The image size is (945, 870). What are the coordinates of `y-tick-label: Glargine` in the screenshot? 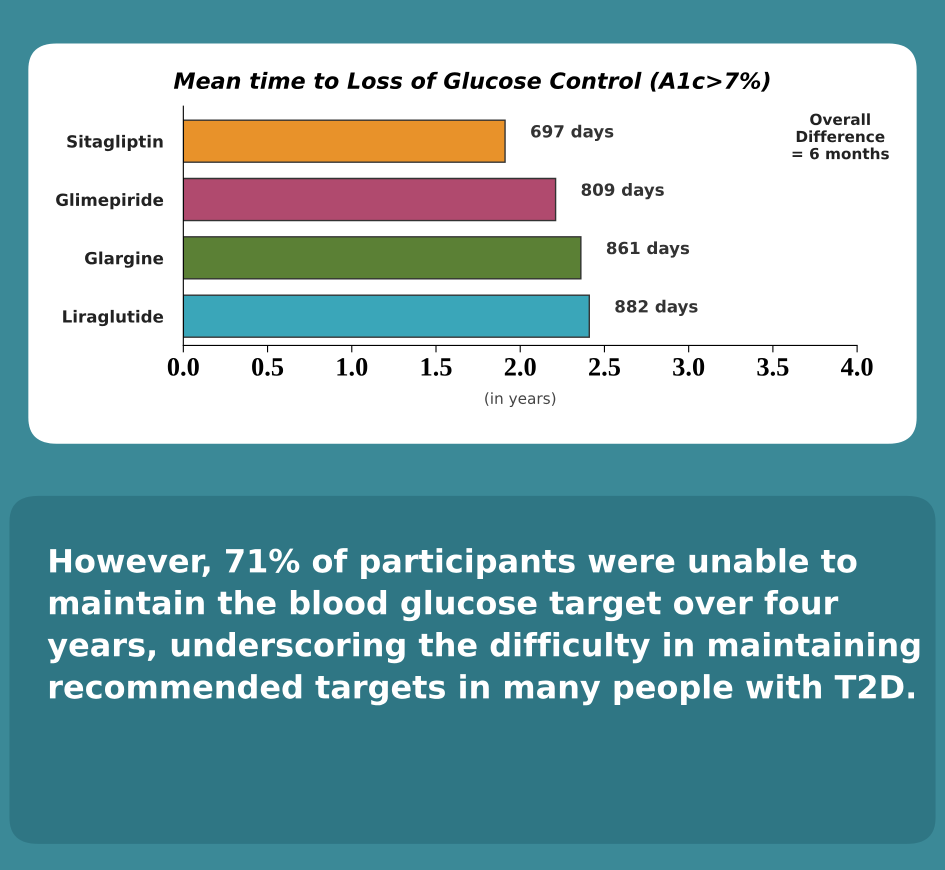 It's located at (124, 260).